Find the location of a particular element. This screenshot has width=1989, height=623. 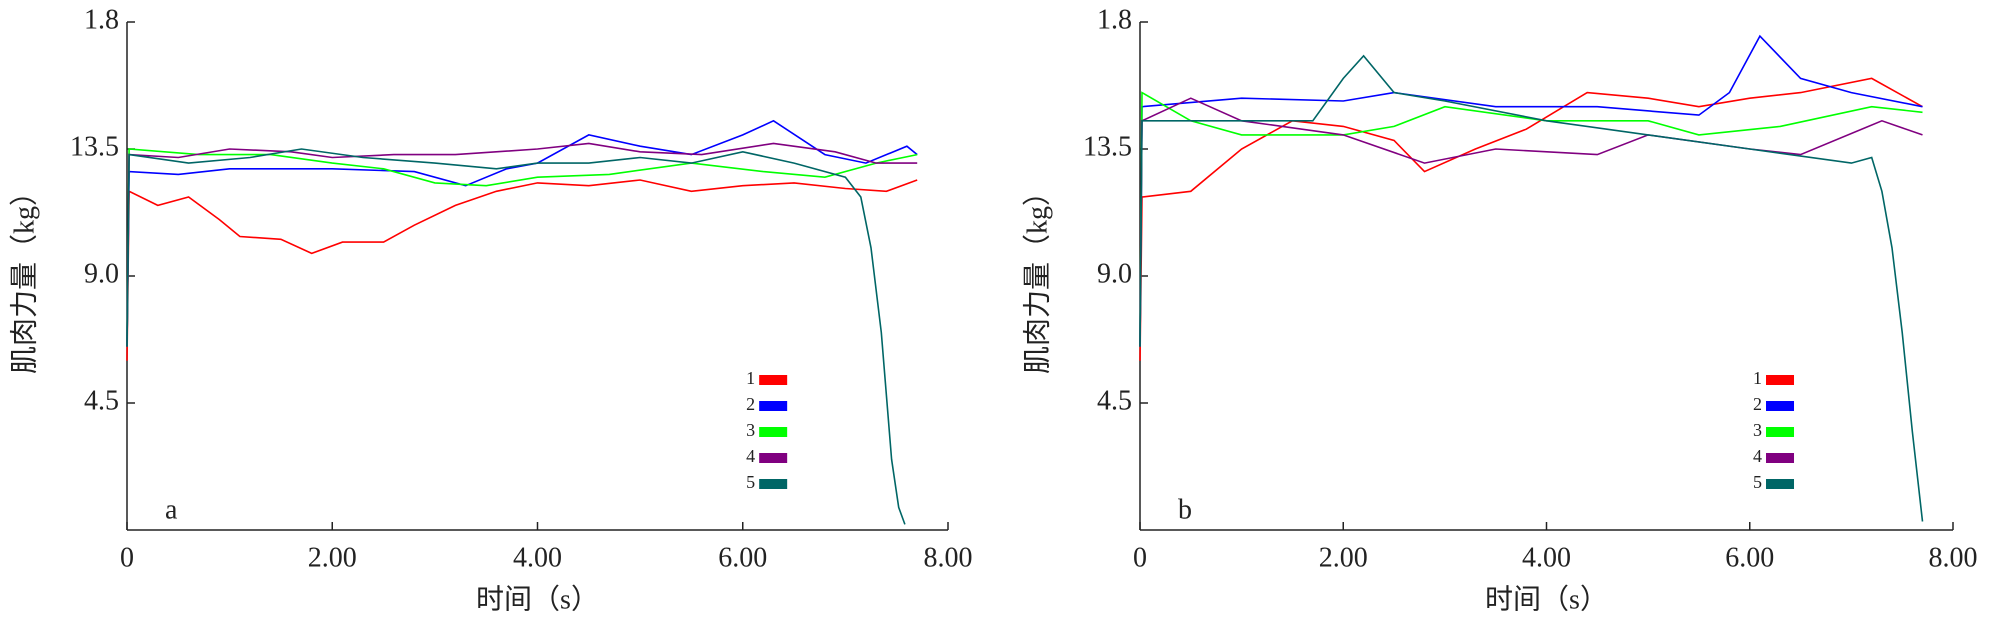

panel-label: b is located at coordinates (1185, 509).